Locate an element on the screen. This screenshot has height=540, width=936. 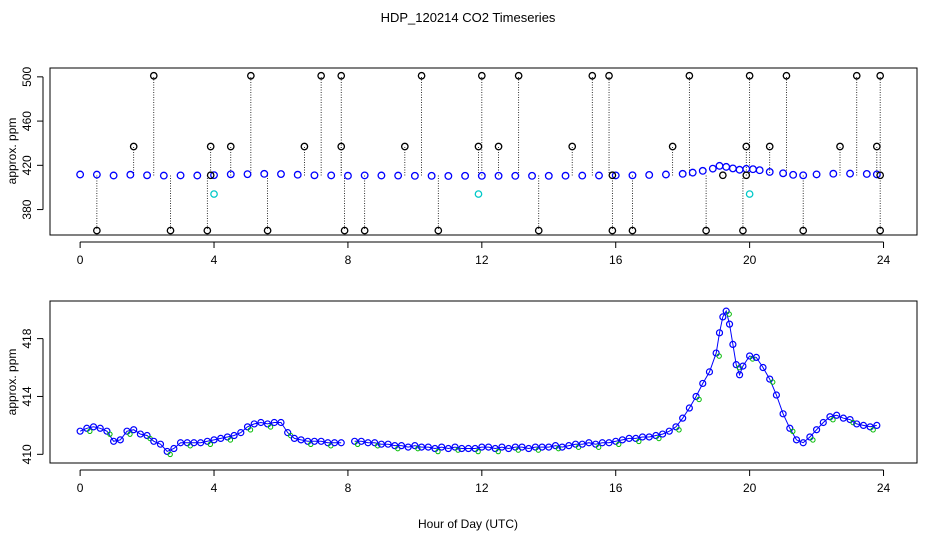
x-tick-label: 4 is located at coordinates (214, 488).